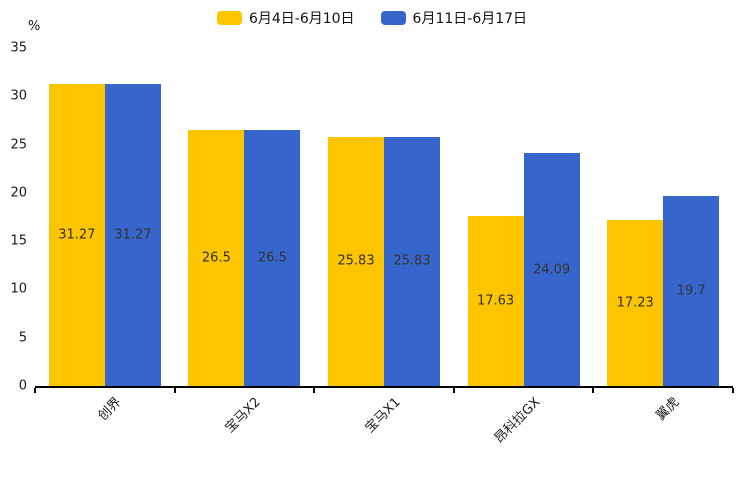 The image size is (744, 496). What do you see at coordinates (383, 415) in the screenshot?
I see `x-axis-label-3: 宝马X1` at bounding box center [383, 415].